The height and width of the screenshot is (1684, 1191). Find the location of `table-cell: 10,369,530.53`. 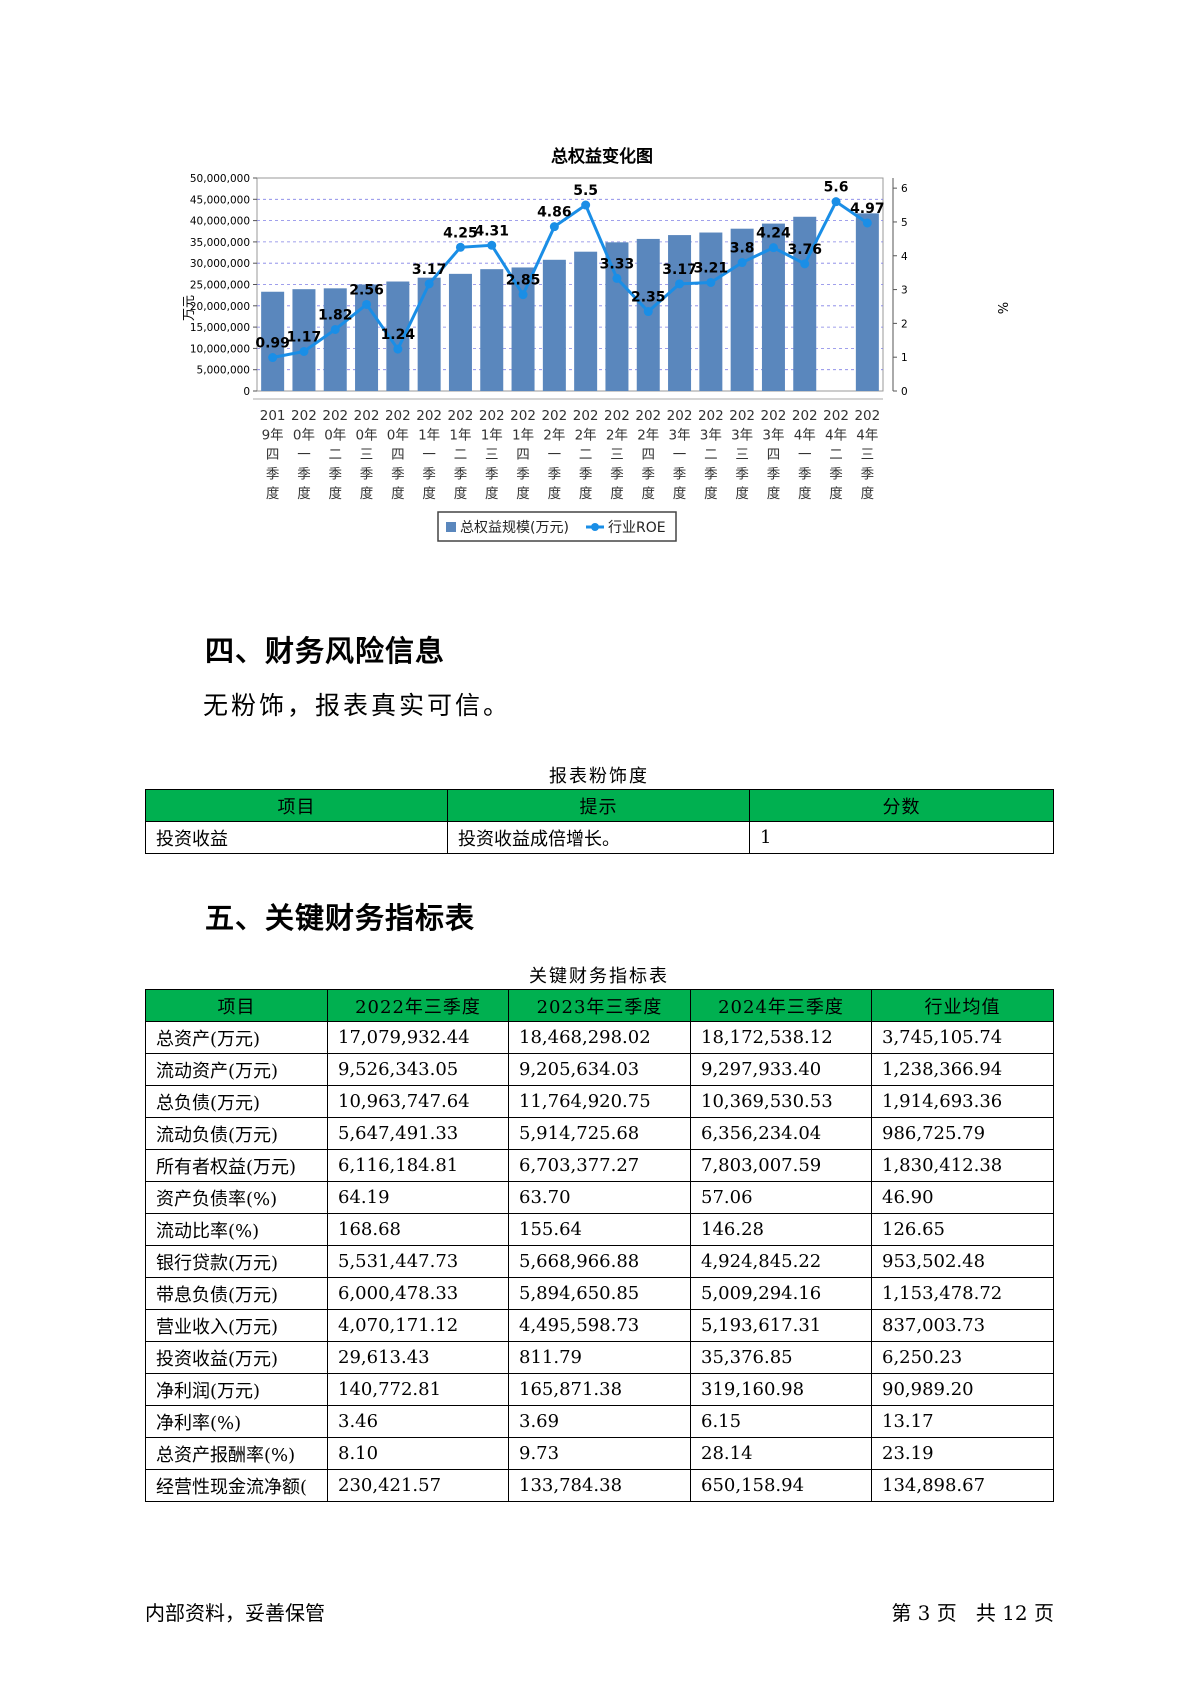

table-cell: 10,369,530.53 is located at coordinates (781, 1101).